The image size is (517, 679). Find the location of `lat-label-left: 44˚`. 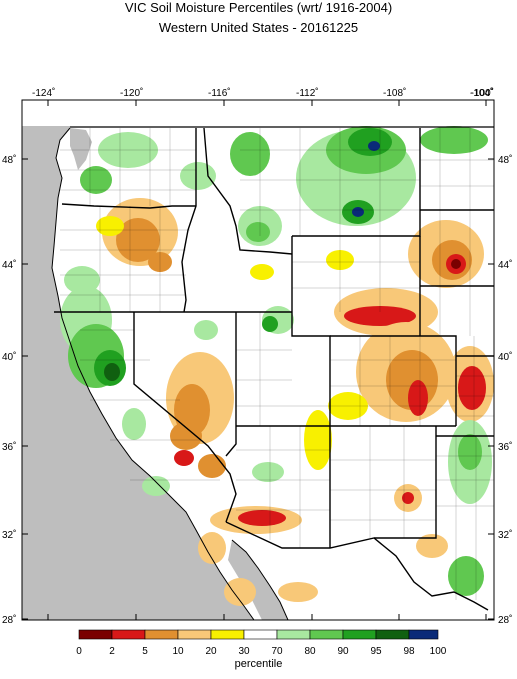

lat-label-left: 44˚ is located at coordinates (9, 265).